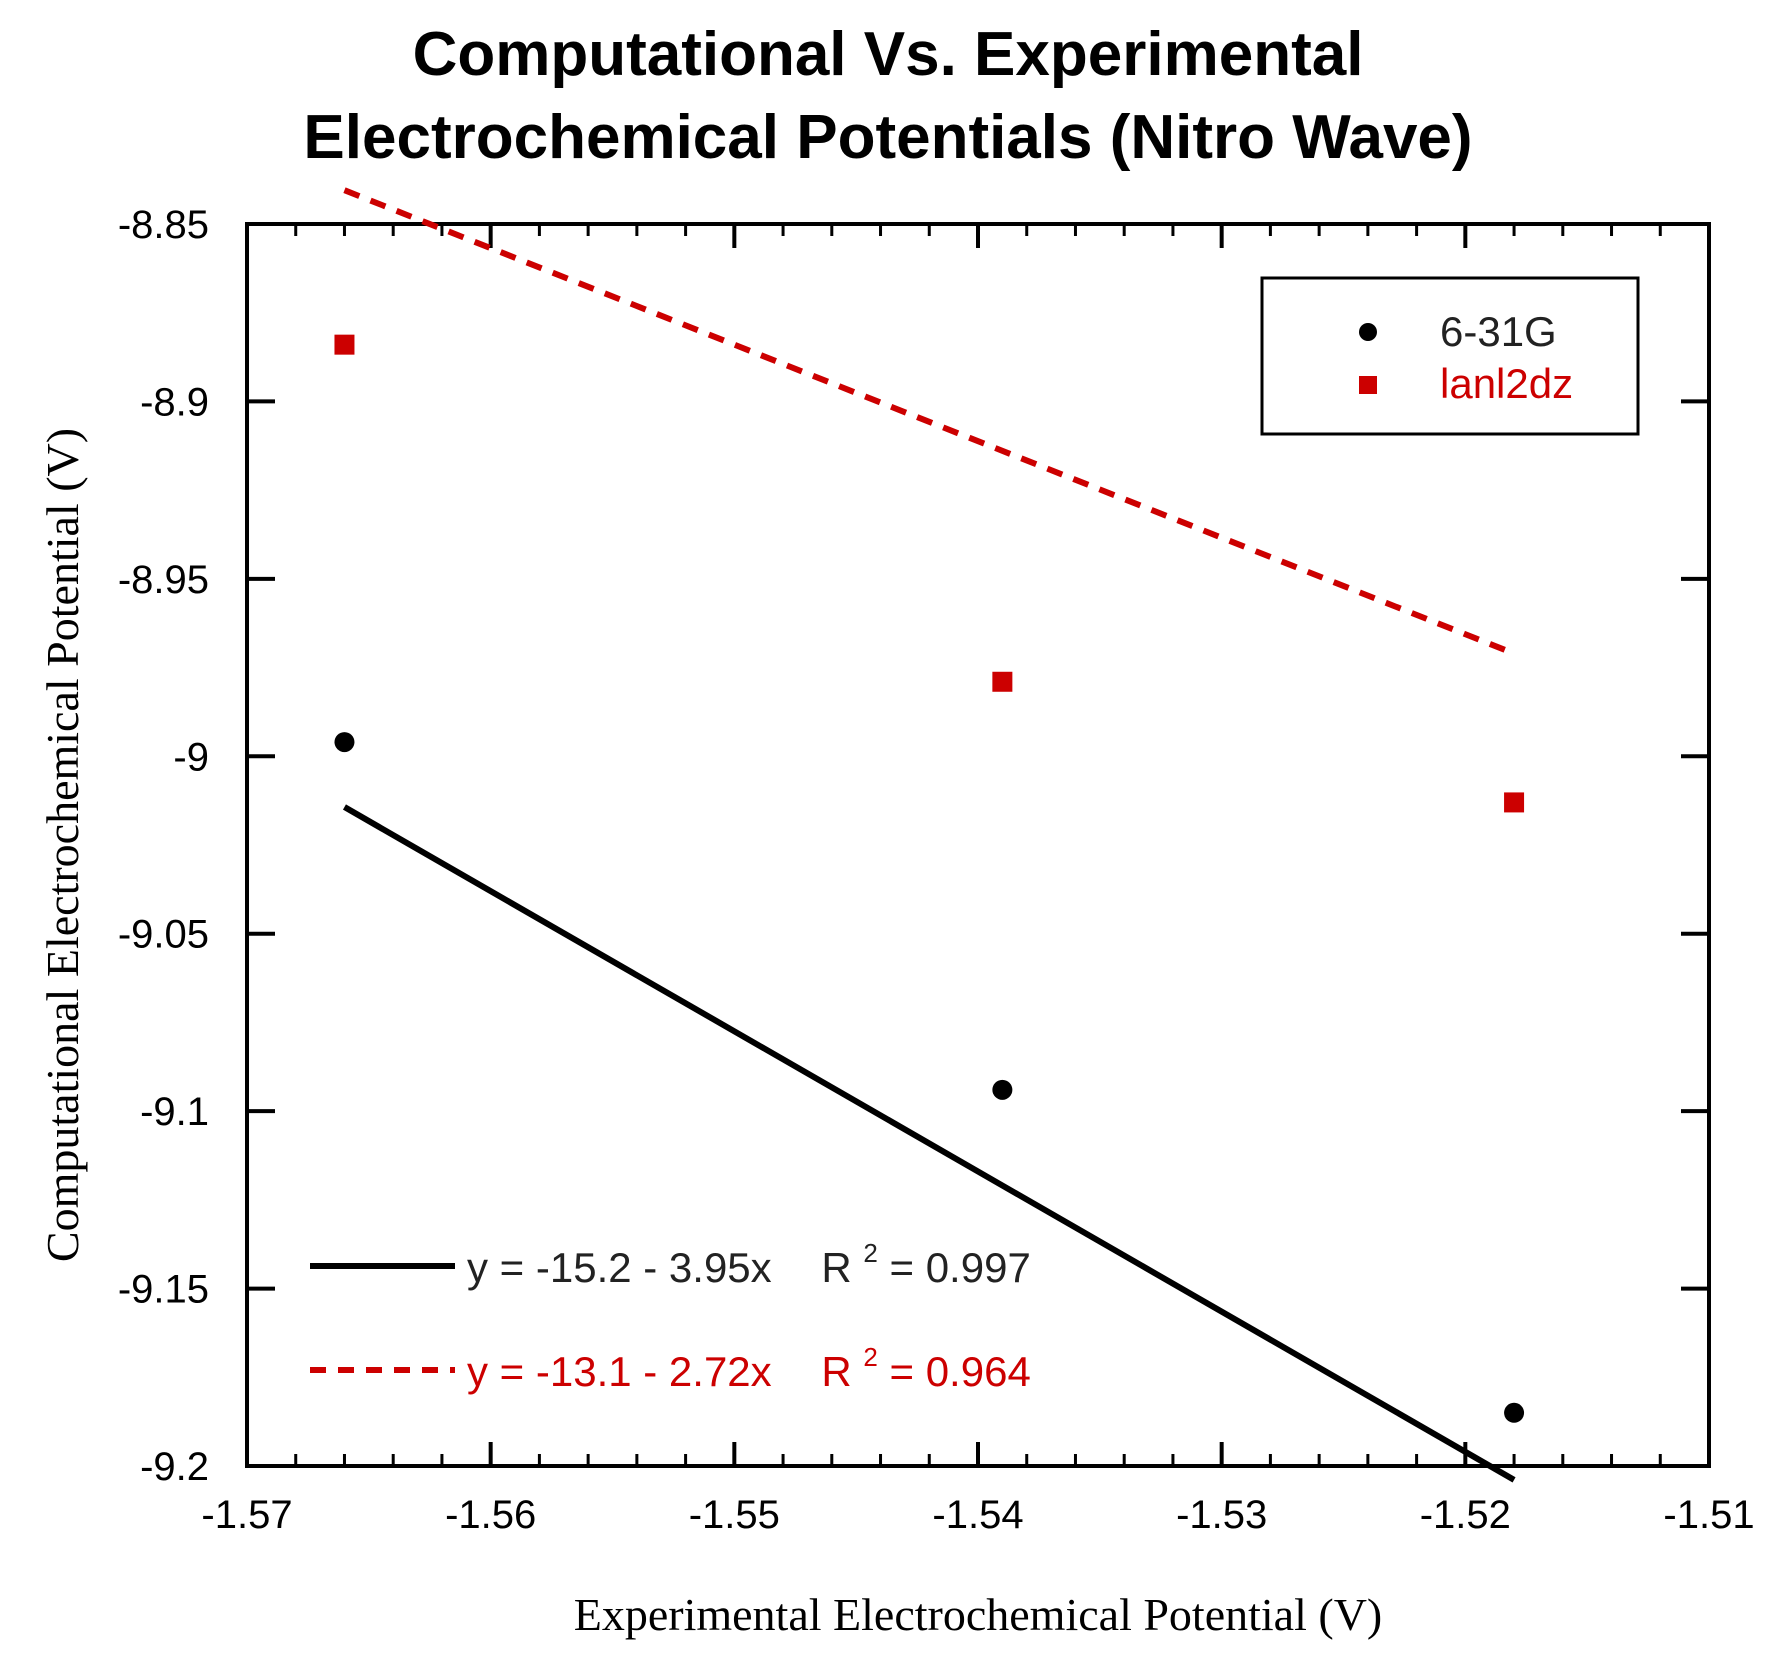  What do you see at coordinates (490, 1515) in the screenshot?
I see `x-tick-label: -1.56` at bounding box center [490, 1515].